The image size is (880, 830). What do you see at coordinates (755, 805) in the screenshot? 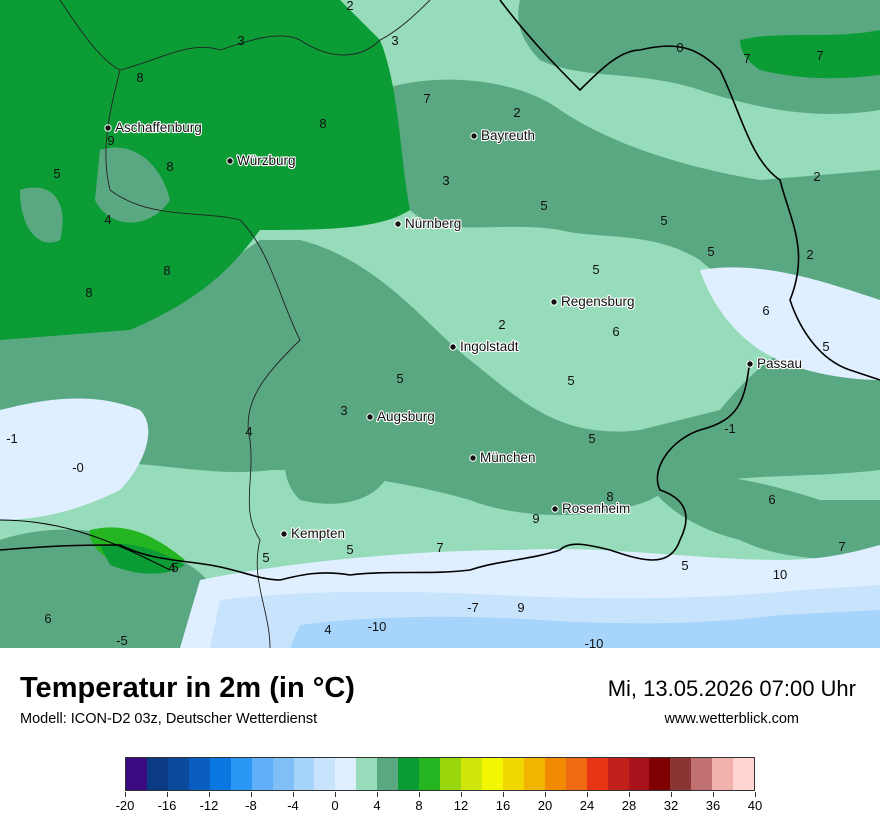
I see `legend-tick-label: 40` at bounding box center [755, 805].